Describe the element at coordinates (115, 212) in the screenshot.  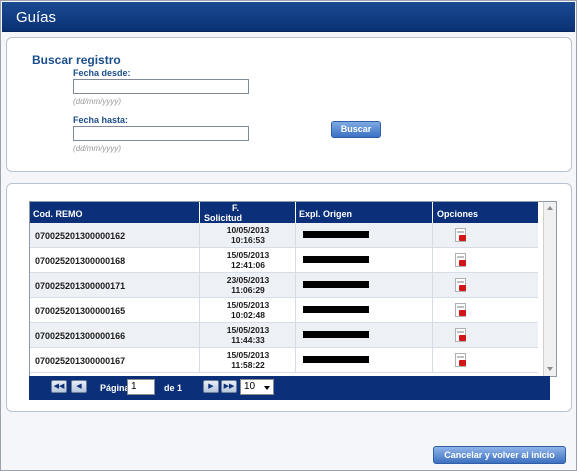
I see `column-header-code: Cod. REMO` at that location.